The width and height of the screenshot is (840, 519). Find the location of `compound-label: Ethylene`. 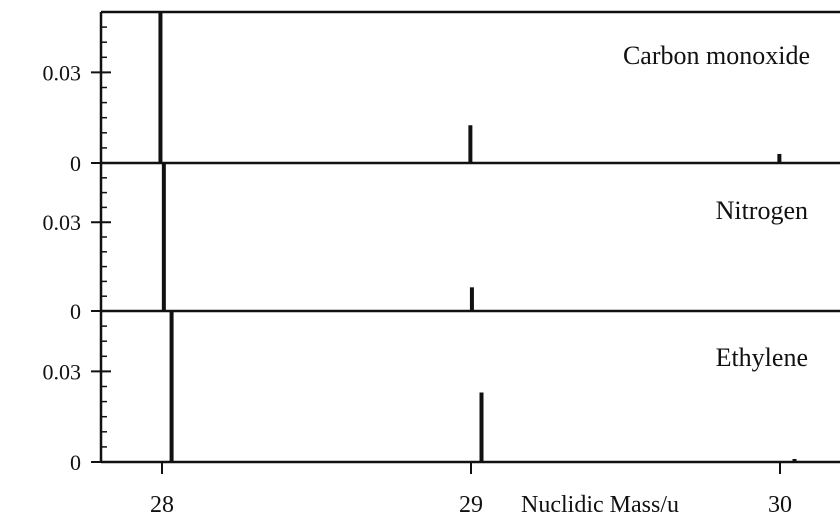

compound-label: Ethylene is located at coordinates (762, 357).